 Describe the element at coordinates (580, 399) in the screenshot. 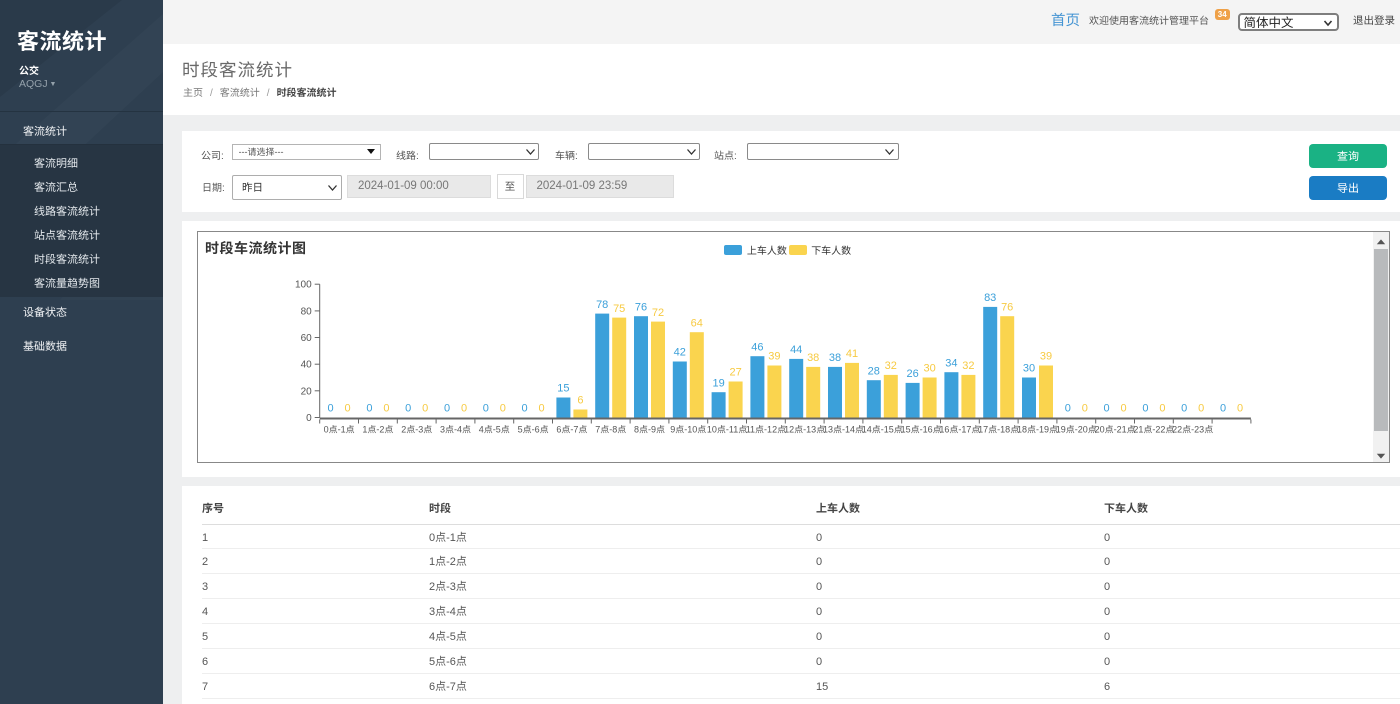

I see `svg-text: 6` at that location.